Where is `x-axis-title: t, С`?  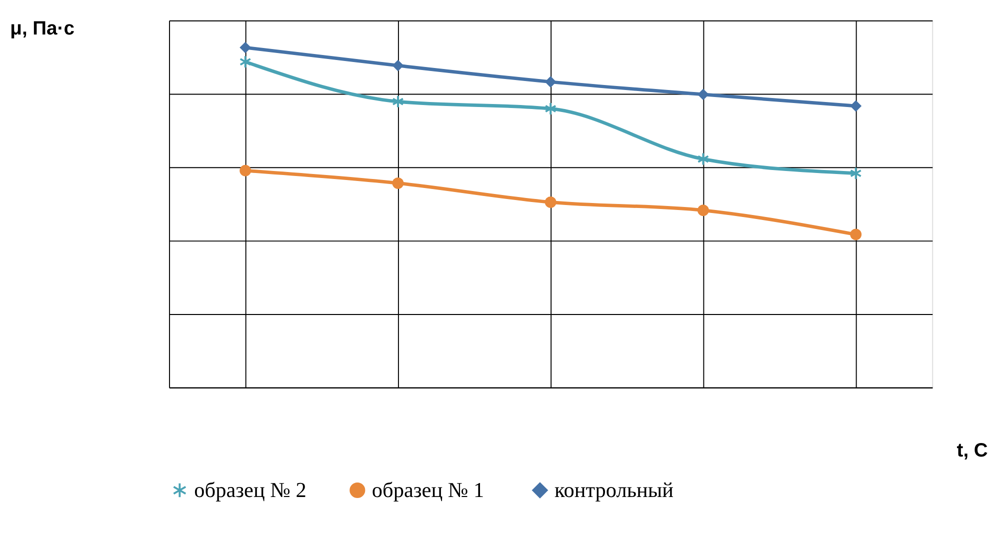 x-axis-title: t, С is located at coordinates (972, 451).